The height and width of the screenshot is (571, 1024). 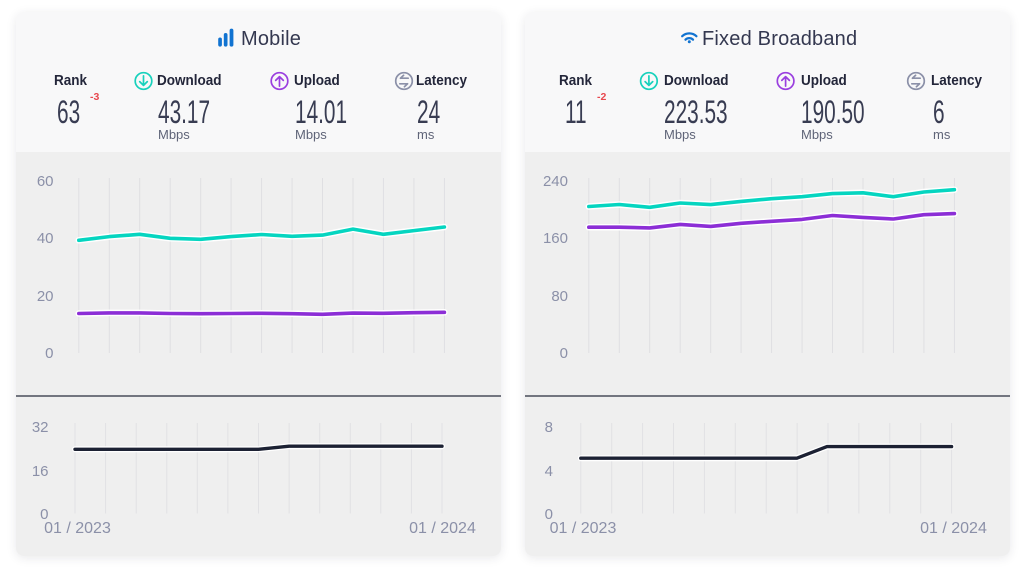 I want to click on svg-text: 32, so click(x=40, y=427).